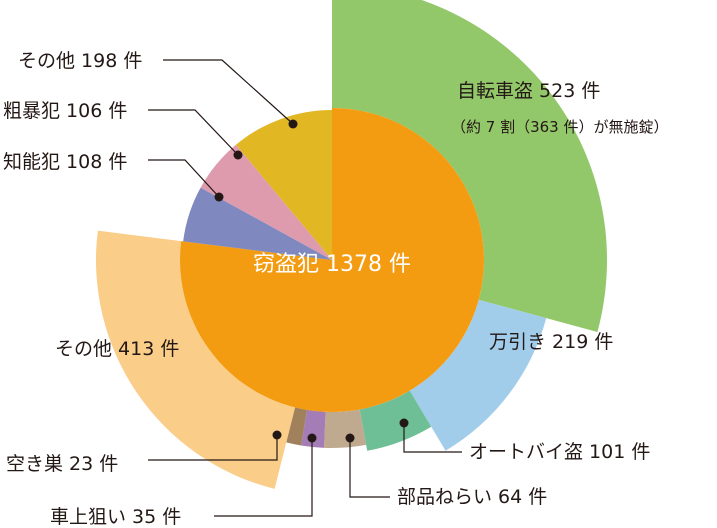 This screenshot has width=717, height=528. I want to click on leader-line-parts, so click(369, 468).